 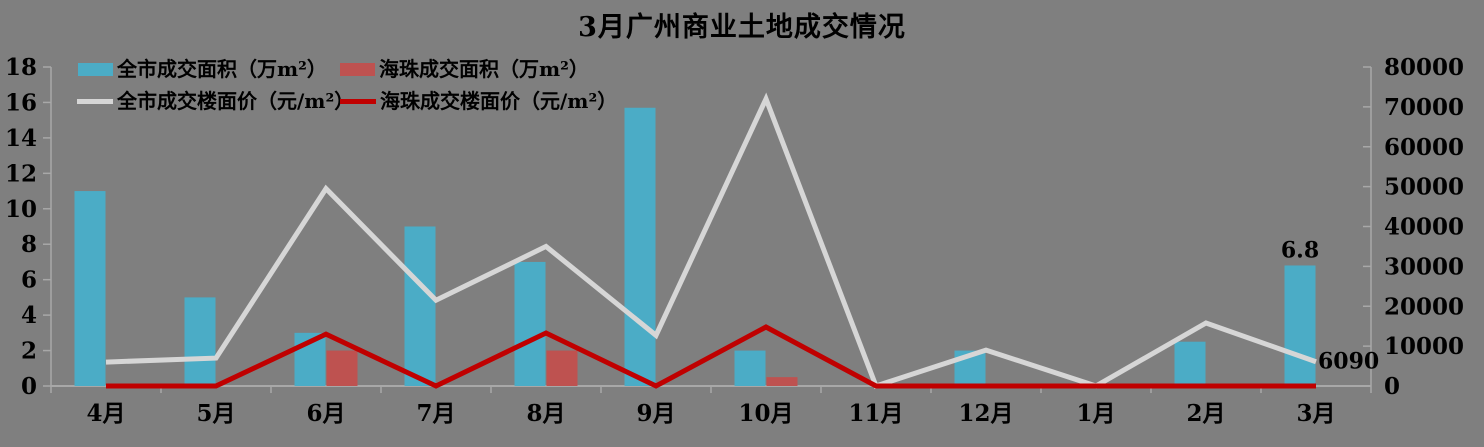 I want to click on legend-item-haizhu-price: 海珠成交楼面价（元/m²）, so click(x=478, y=101).